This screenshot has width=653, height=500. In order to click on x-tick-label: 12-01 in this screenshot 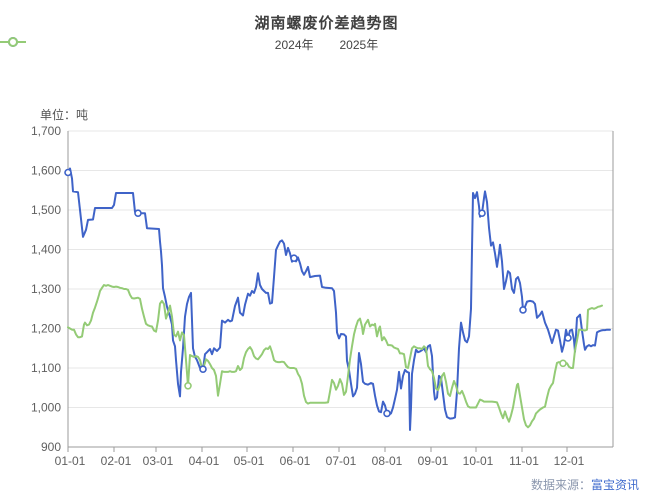, I will do `click(569, 461)`.